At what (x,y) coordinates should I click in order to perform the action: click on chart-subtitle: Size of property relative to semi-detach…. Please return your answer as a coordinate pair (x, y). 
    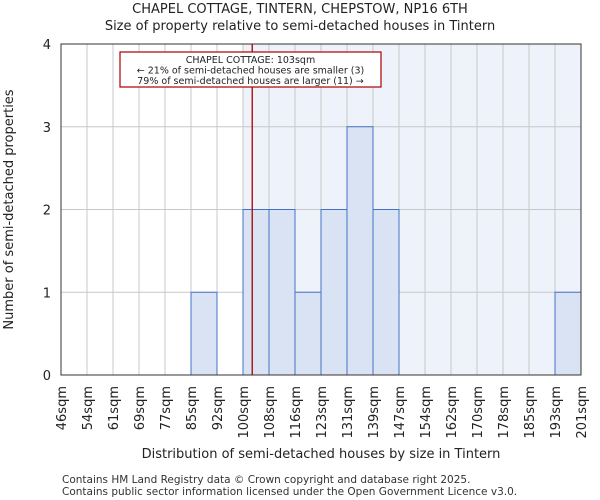
    Looking at the image, I should click on (300, 26).